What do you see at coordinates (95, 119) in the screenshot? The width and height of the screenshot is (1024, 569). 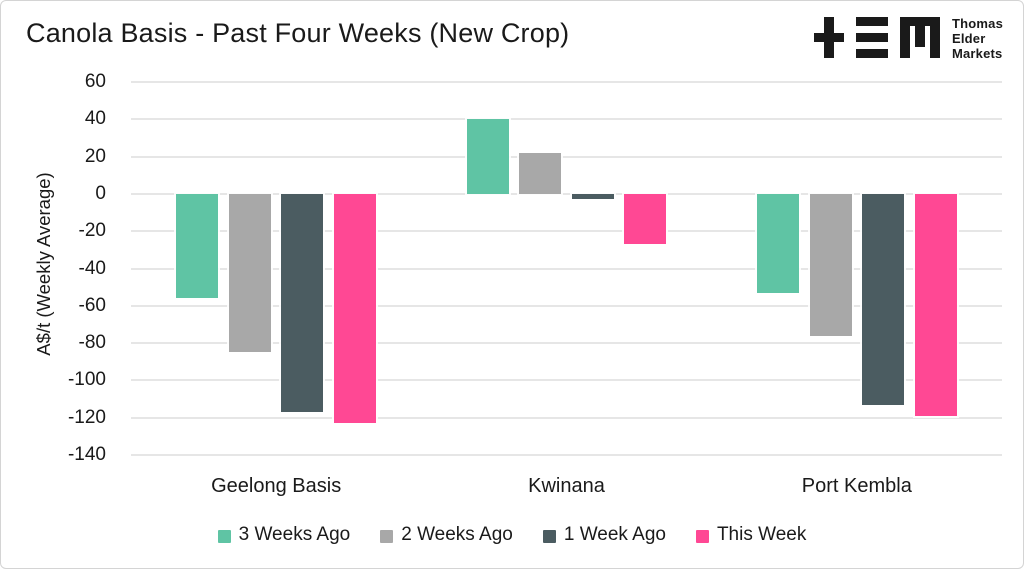 I see `y-axis-tick-label: 40` at bounding box center [95, 119].